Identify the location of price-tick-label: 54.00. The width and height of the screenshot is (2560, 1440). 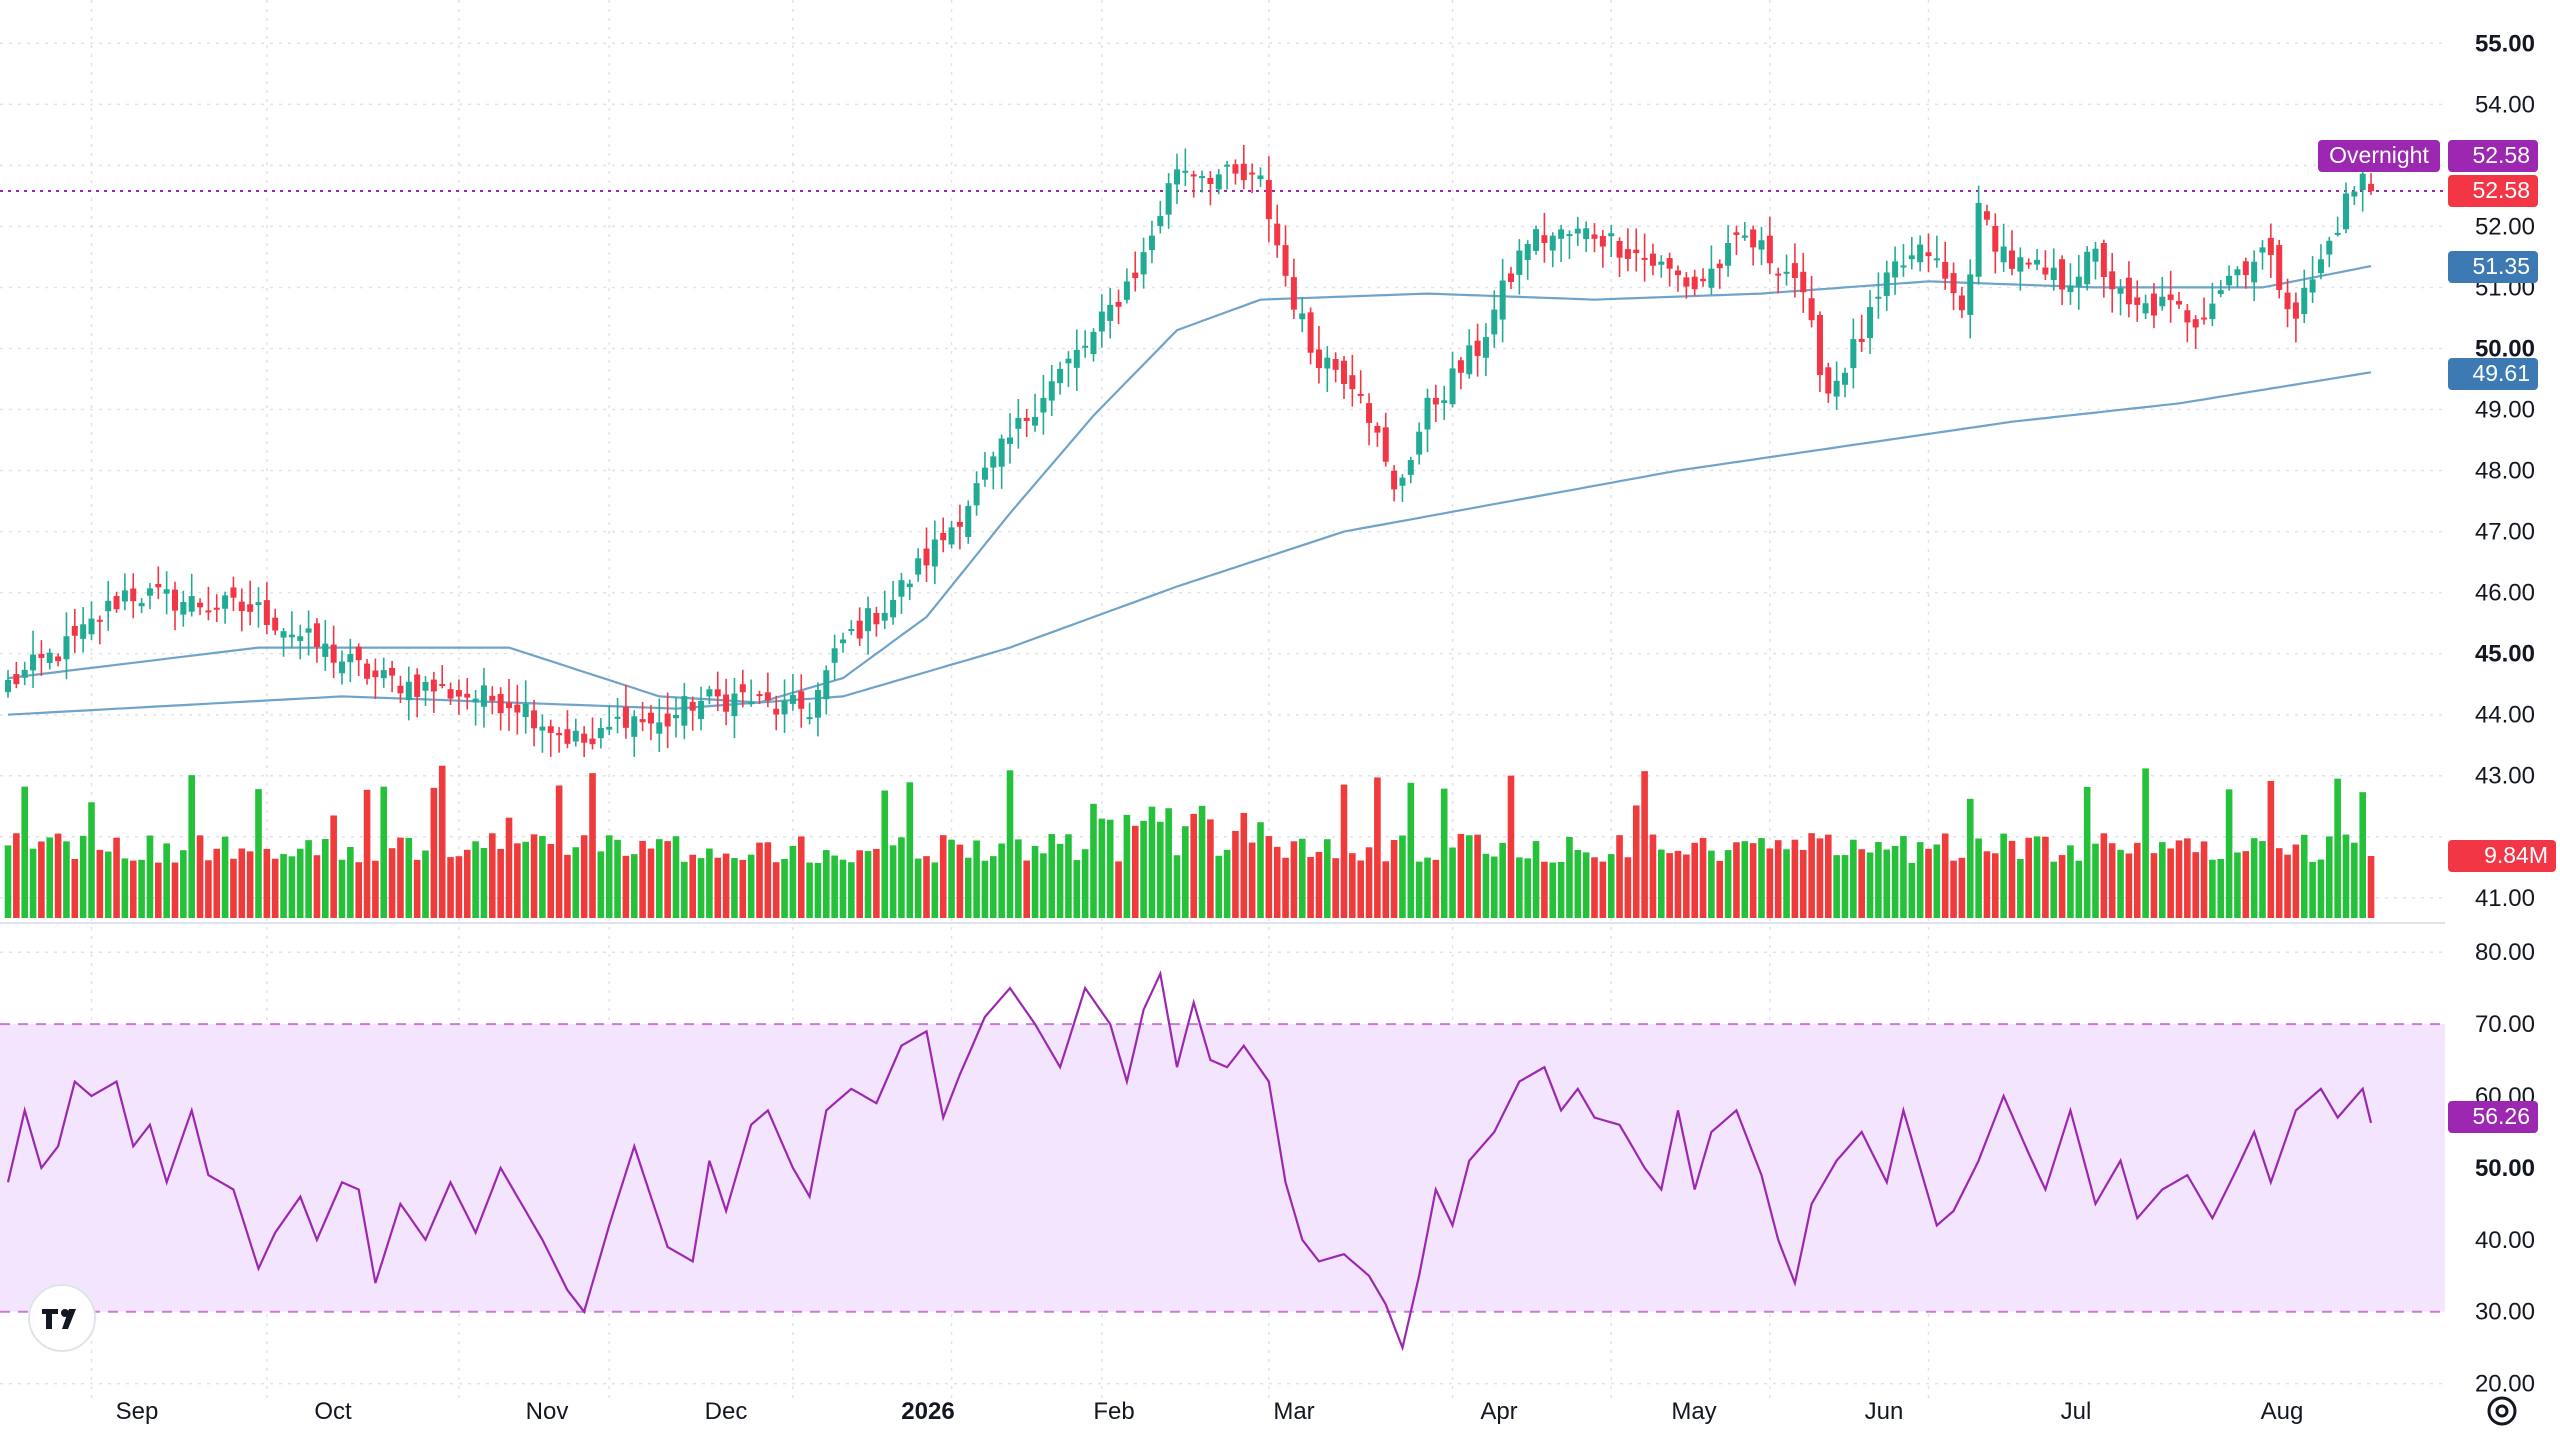
(2505, 104).